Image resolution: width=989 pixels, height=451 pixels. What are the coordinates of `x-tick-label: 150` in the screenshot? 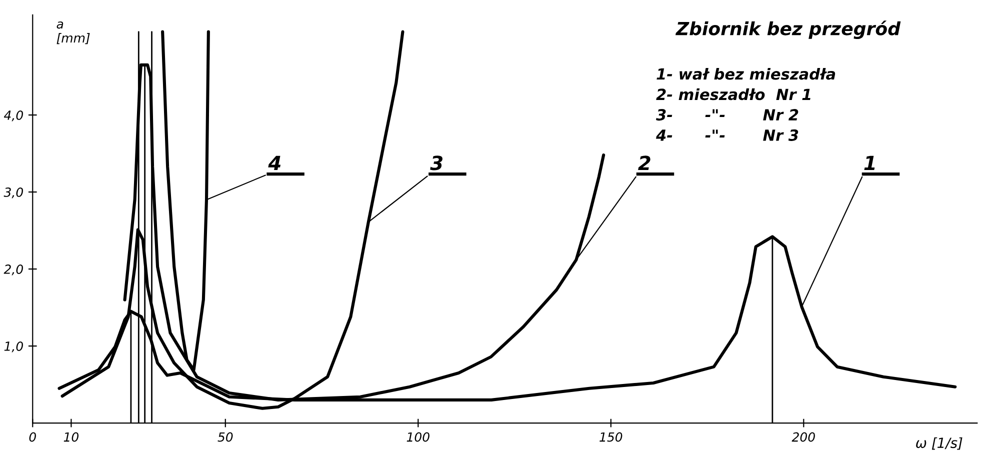 It's located at (611, 437).